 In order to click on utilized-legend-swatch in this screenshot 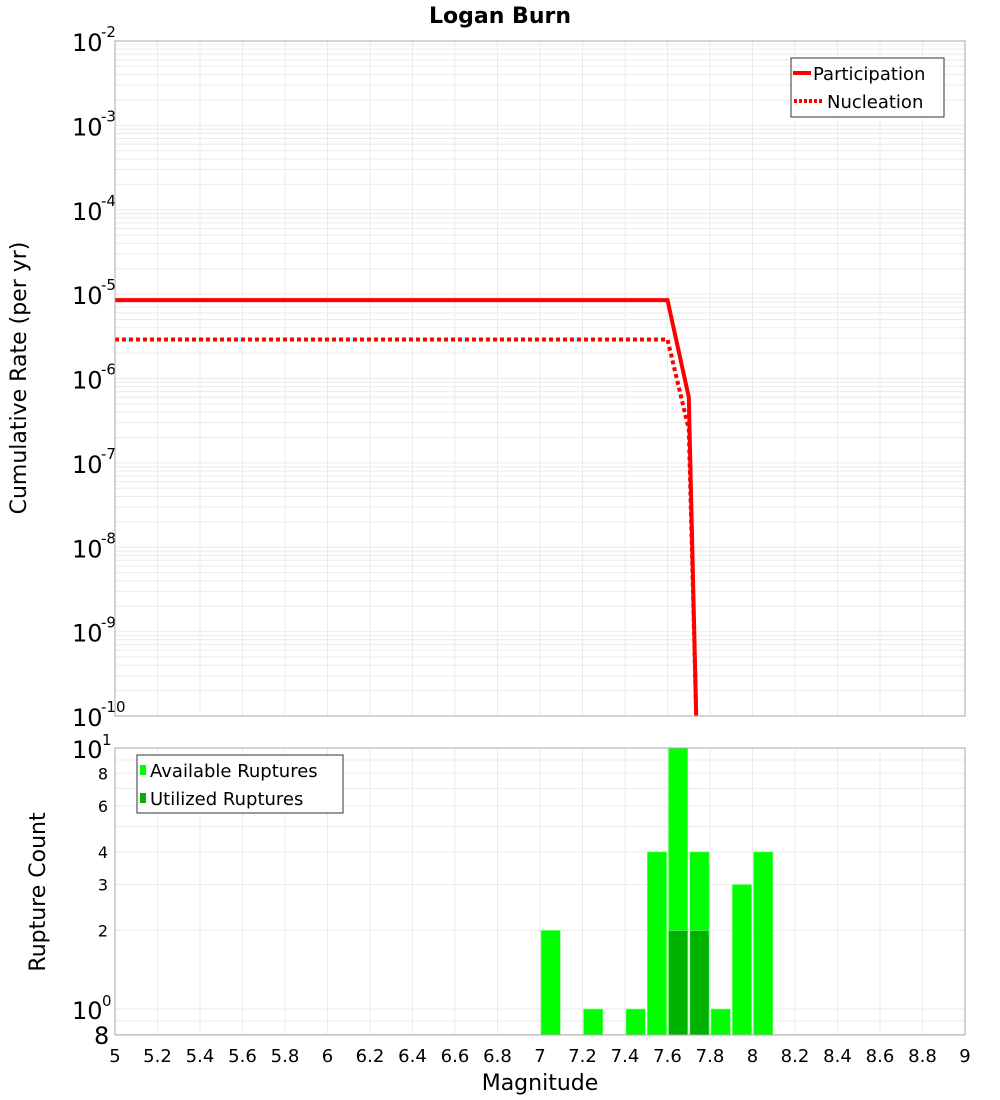, I will do `click(143, 798)`.